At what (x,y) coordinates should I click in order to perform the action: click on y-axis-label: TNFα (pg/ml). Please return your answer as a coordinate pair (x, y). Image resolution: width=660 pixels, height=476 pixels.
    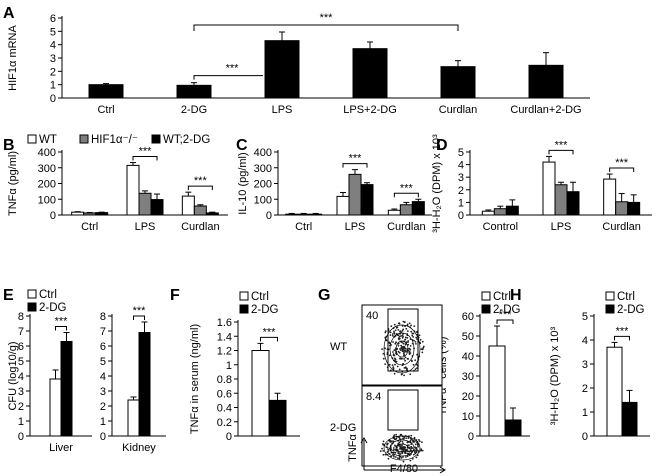
    Looking at the image, I should click on (13, 183).